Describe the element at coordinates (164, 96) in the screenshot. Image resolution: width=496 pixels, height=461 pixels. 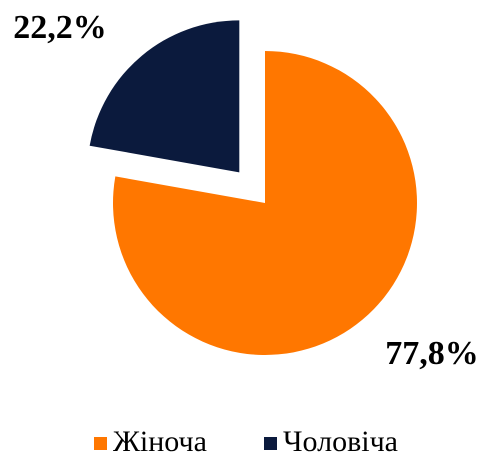
I see `pie-slice` at that location.